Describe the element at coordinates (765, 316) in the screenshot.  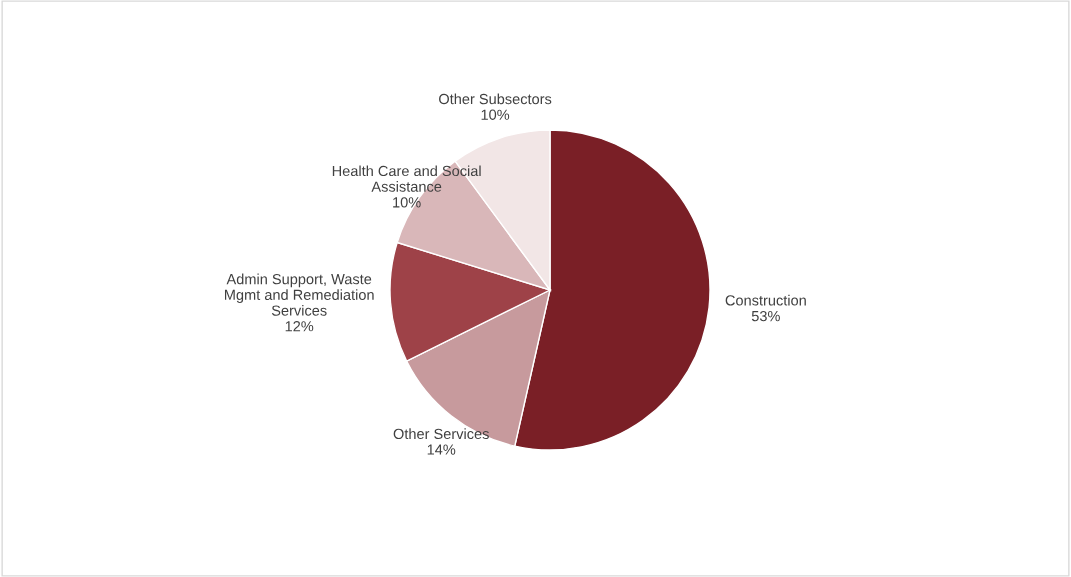
I see `data-label: 53%` at that location.